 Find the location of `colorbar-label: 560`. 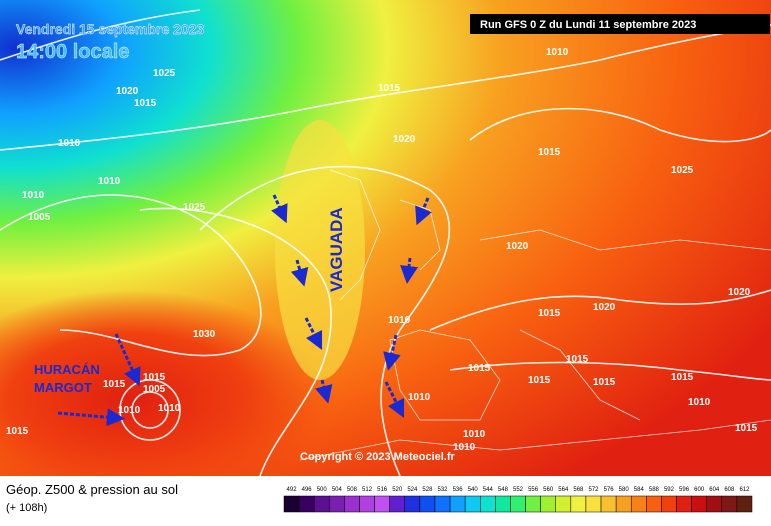

colorbar-label: 560 is located at coordinates (548, 490).